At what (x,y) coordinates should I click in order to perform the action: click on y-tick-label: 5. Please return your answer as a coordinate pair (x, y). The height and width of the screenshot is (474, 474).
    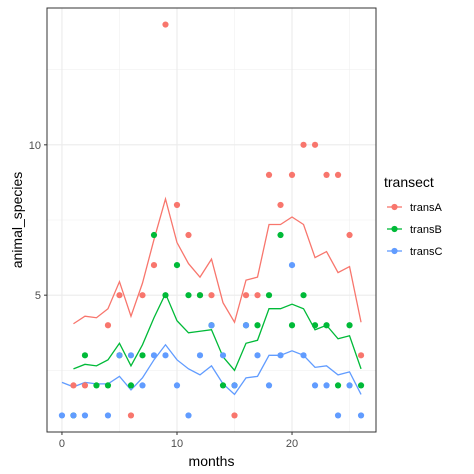
    Looking at the image, I should click on (38, 296).